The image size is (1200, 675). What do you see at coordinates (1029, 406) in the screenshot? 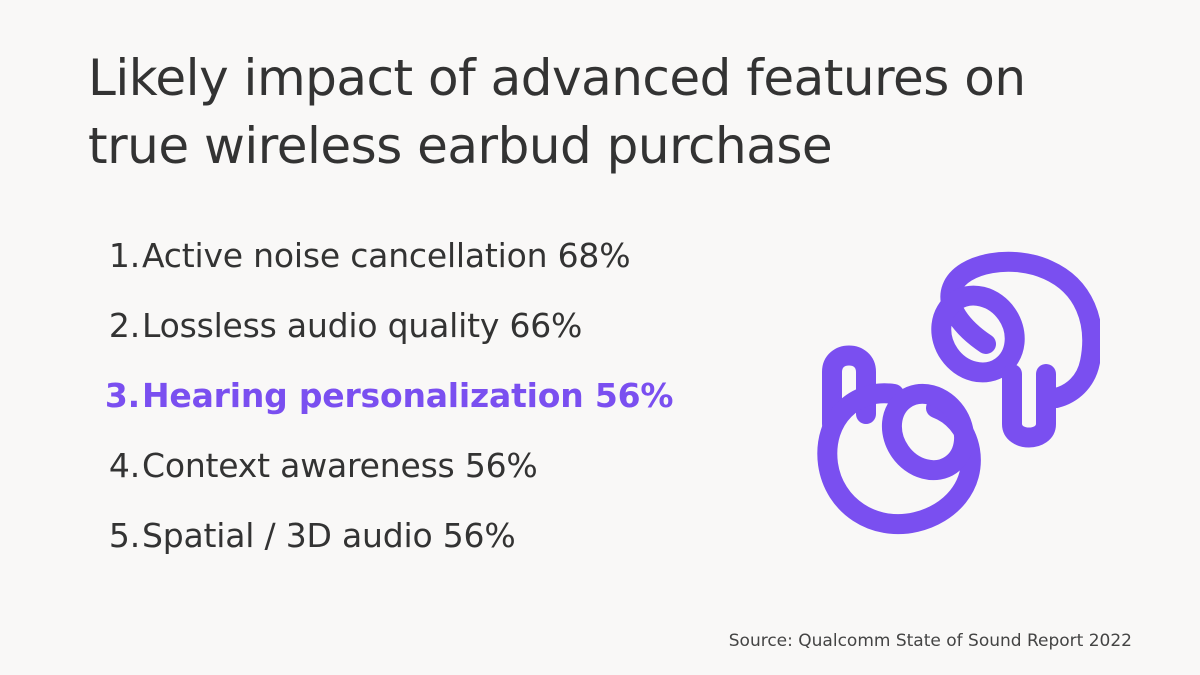
I see `rear-earbud-stem` at bounding box center [1029, 406].